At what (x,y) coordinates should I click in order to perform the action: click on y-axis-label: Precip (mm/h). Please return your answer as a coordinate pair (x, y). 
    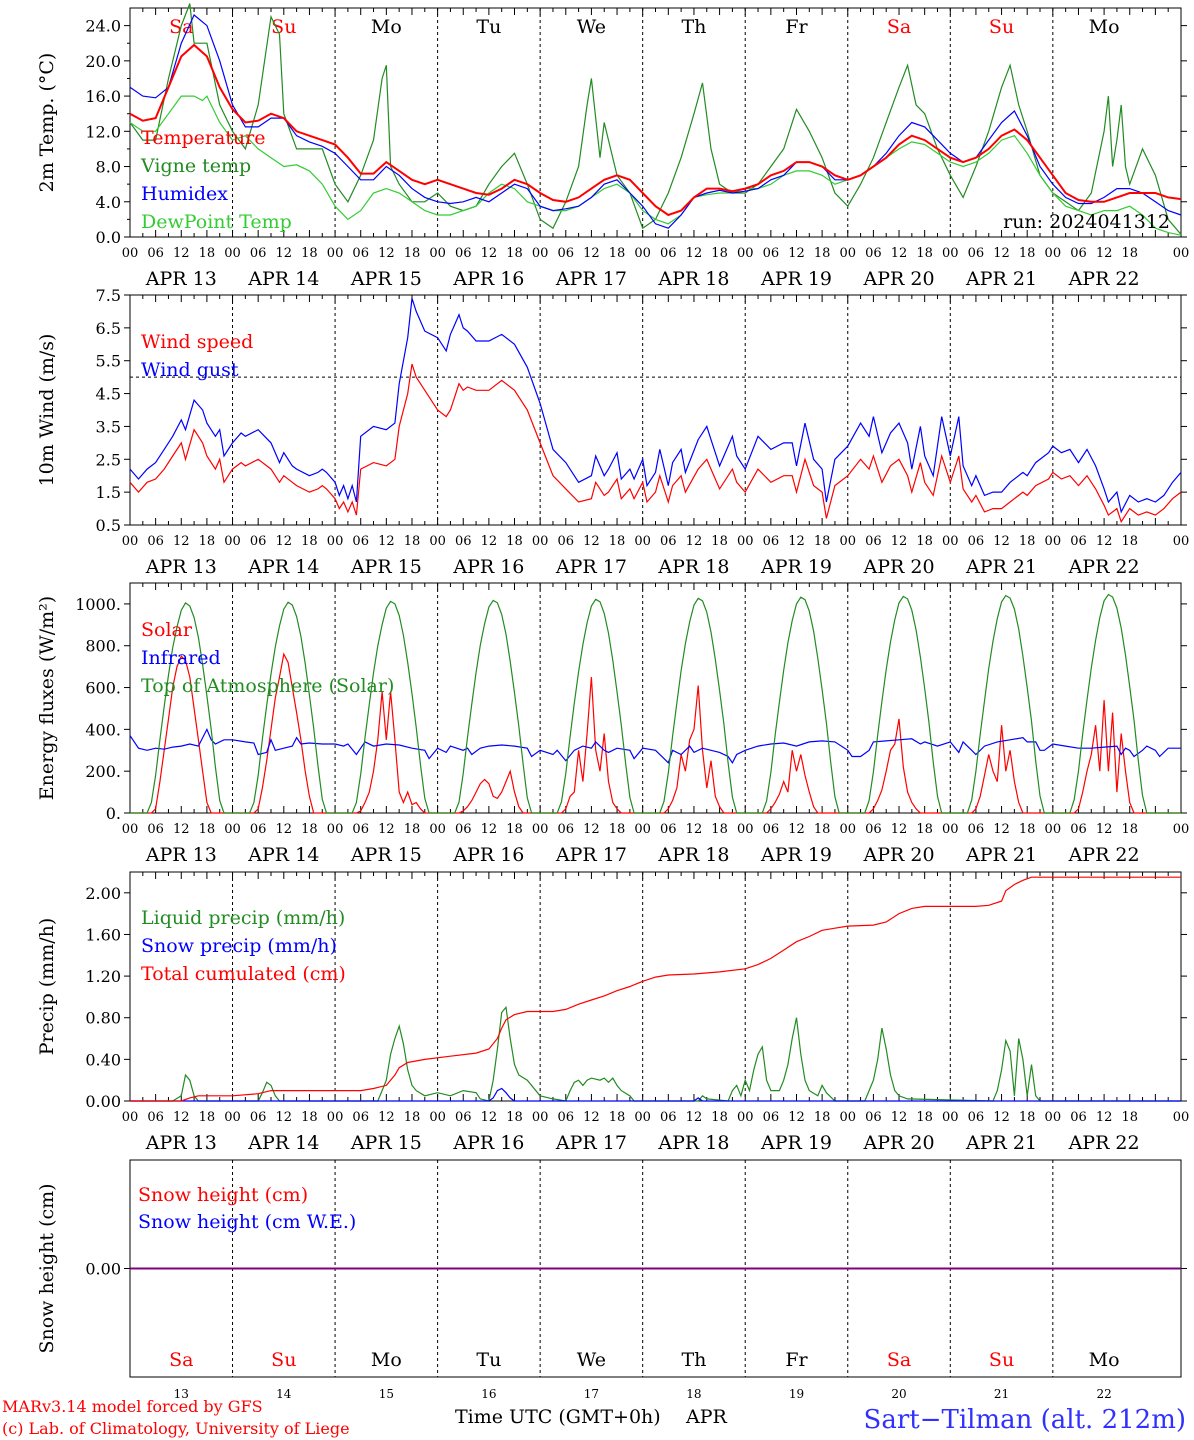
    Looking at the image, I should click on (47, 987).